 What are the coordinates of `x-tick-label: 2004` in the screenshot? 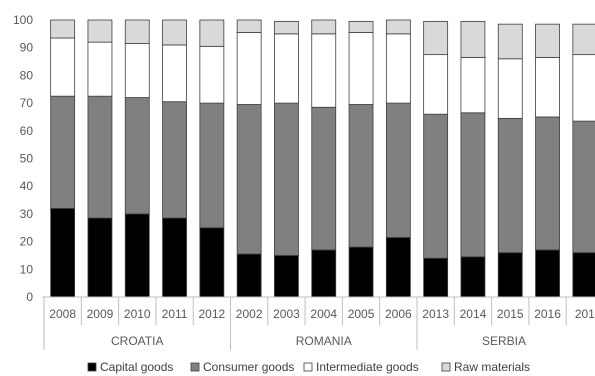 It's located at (323, 314).